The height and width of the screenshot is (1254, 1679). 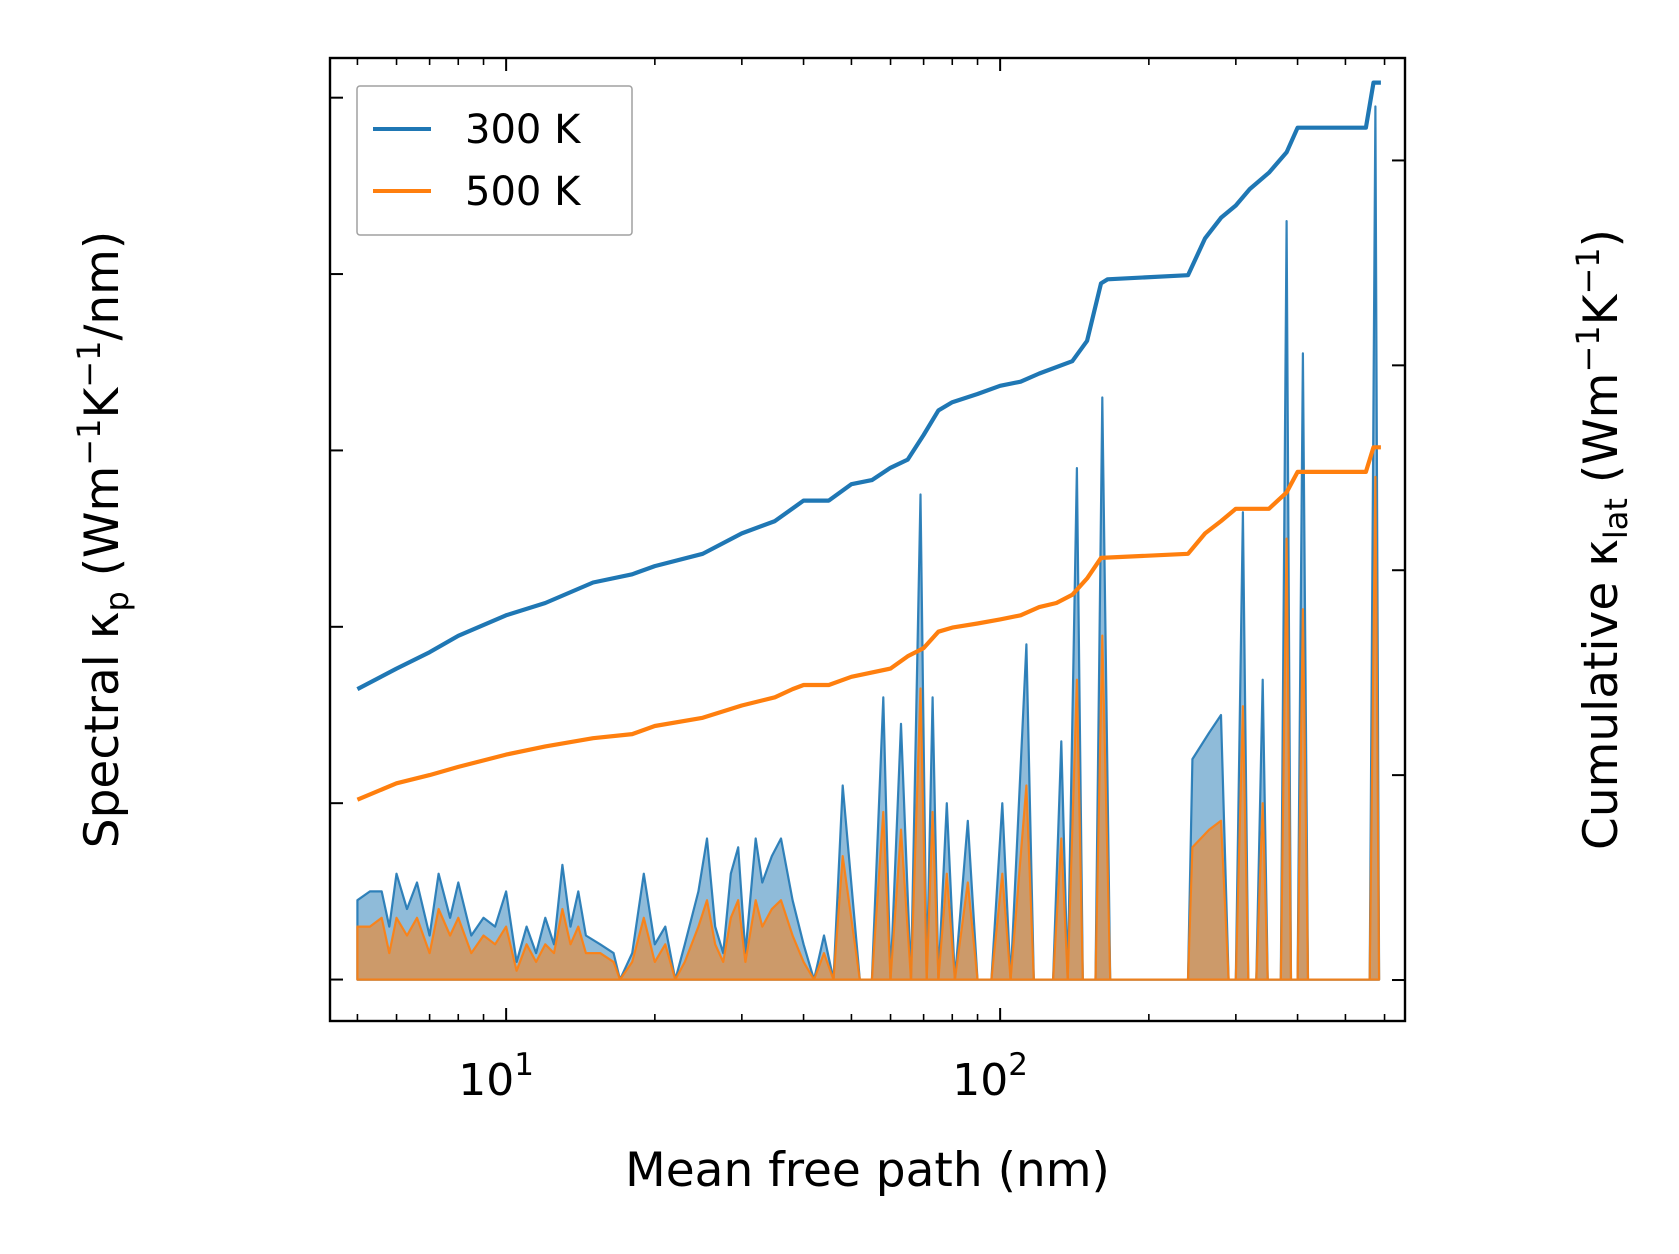 I want to click on y-axis-title: Spectral κp (Wm−1K−1/nm), so click(x=103, y=539).